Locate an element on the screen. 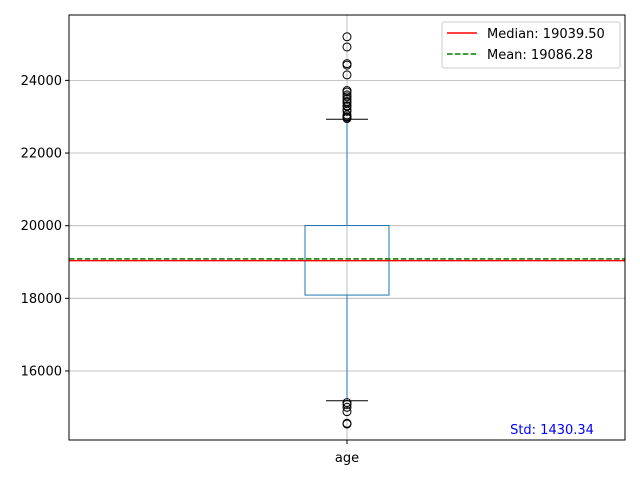  y-tick-label: 18000 is located at coordinates (41, 299).